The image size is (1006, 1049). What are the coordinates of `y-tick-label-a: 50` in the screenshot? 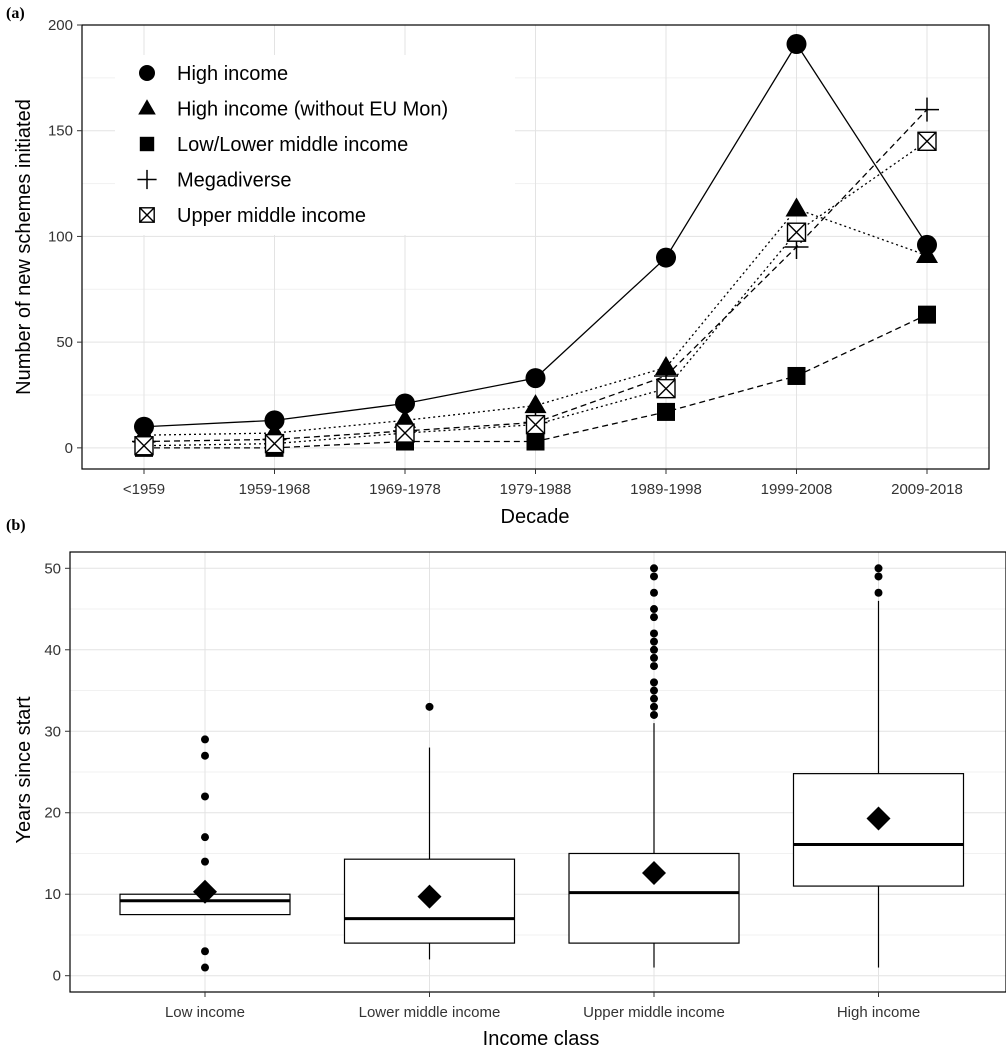 It's located at (64, 342).